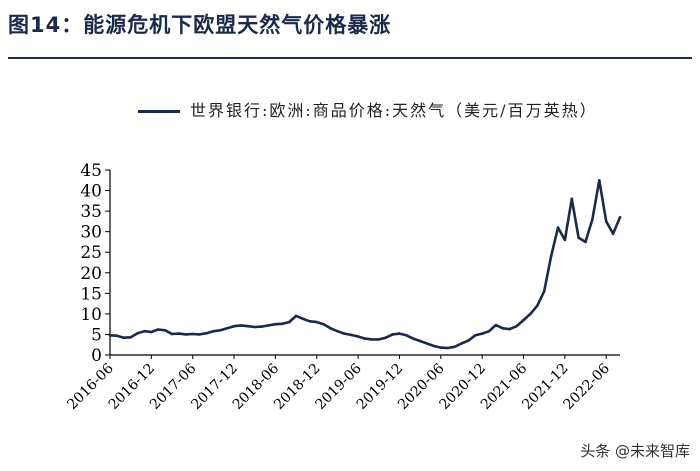 The width and height of the screenshot is (700, 471). Describe the element at coordinates (91, 274) in the screenshot. I see `y-tick-label: 20` at that location.